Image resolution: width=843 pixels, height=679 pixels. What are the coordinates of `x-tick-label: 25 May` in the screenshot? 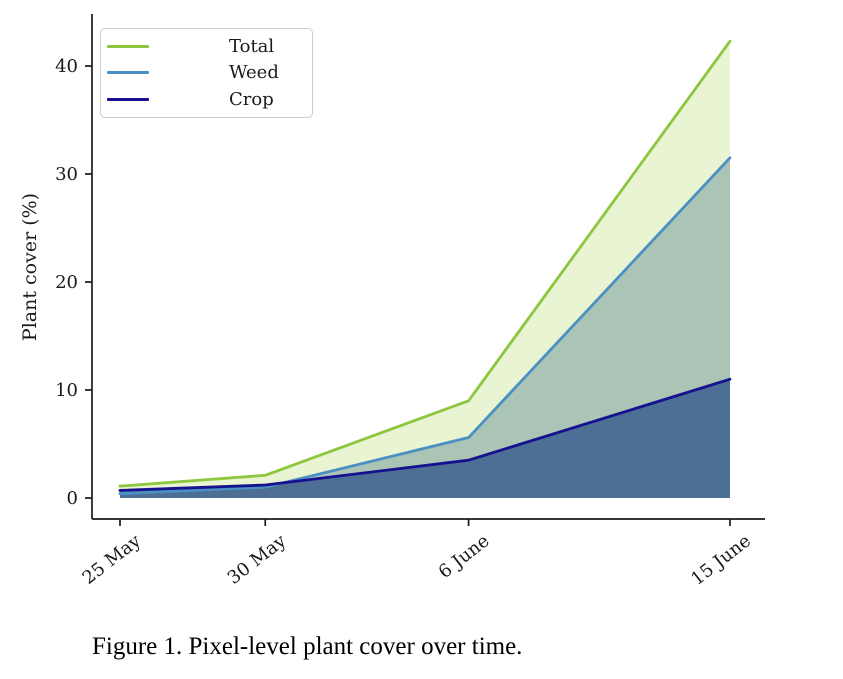 It's located at (111, 559).